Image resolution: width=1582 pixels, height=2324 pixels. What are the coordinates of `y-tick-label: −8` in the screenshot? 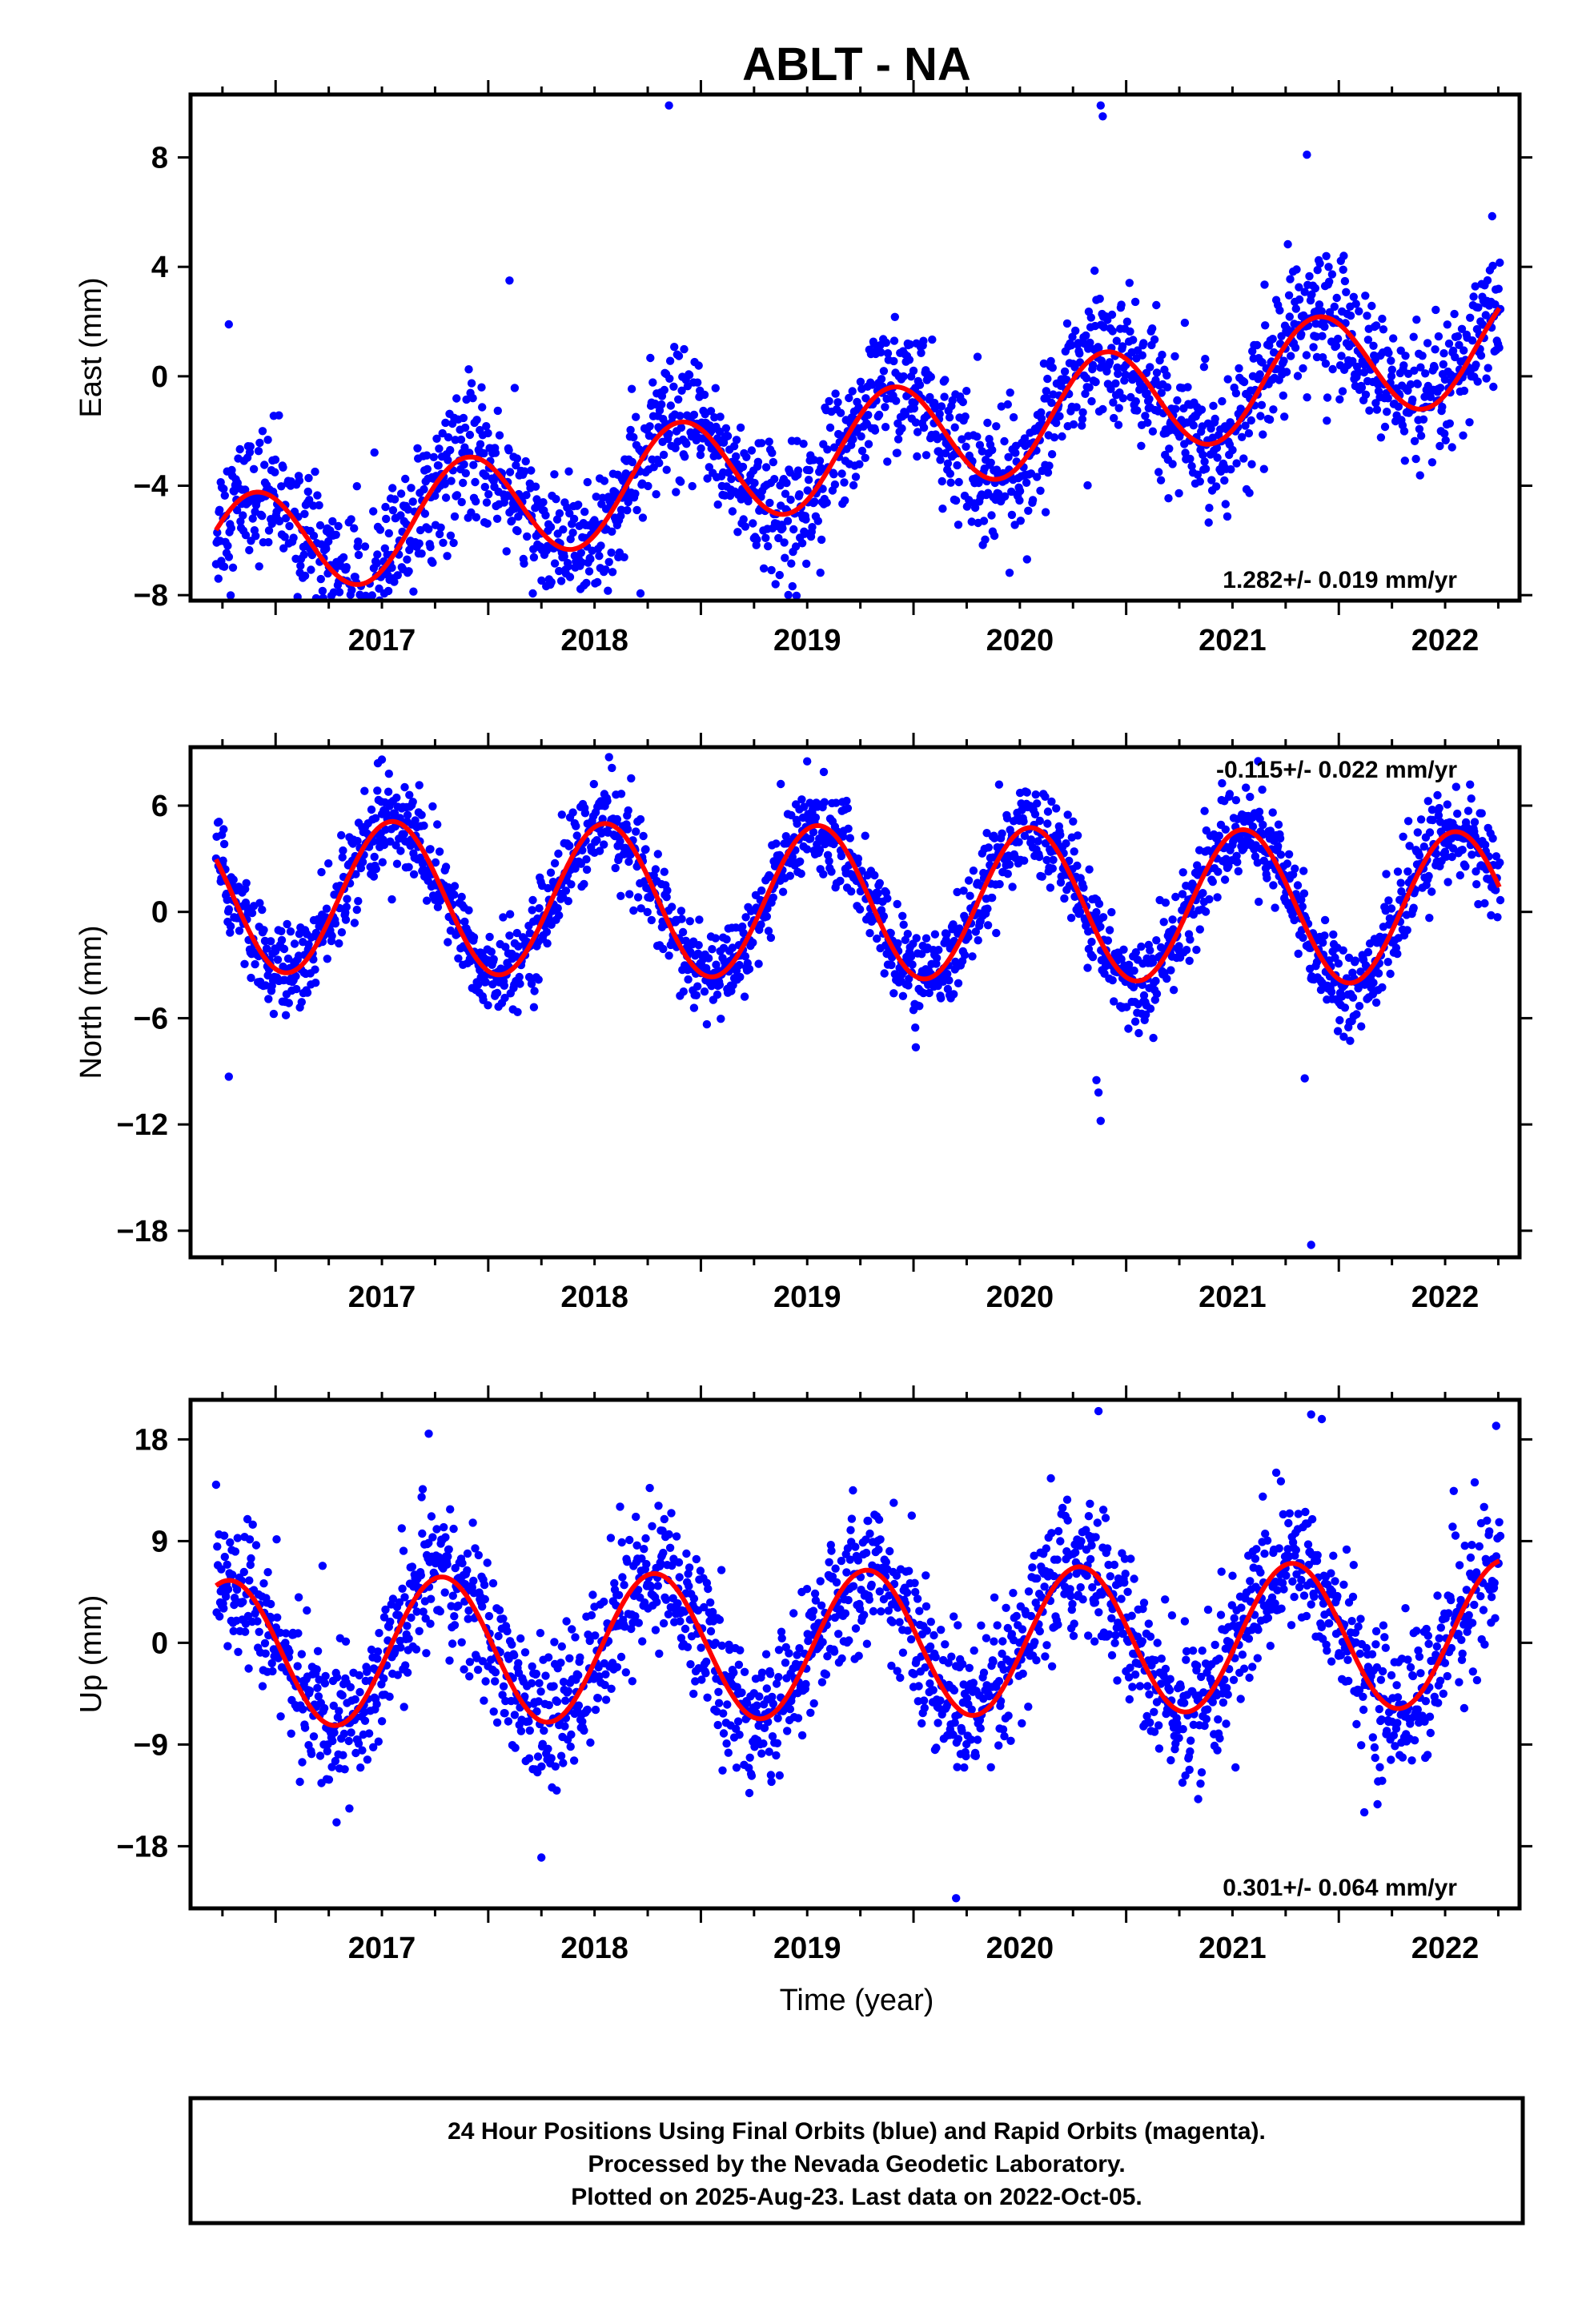 It's located at (151, 596).